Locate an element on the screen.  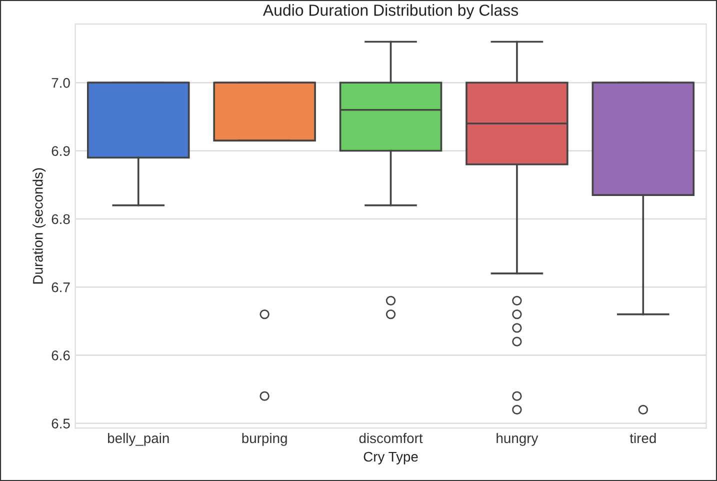
x-tick-label: discomfort is located at coordinates (391, 438).